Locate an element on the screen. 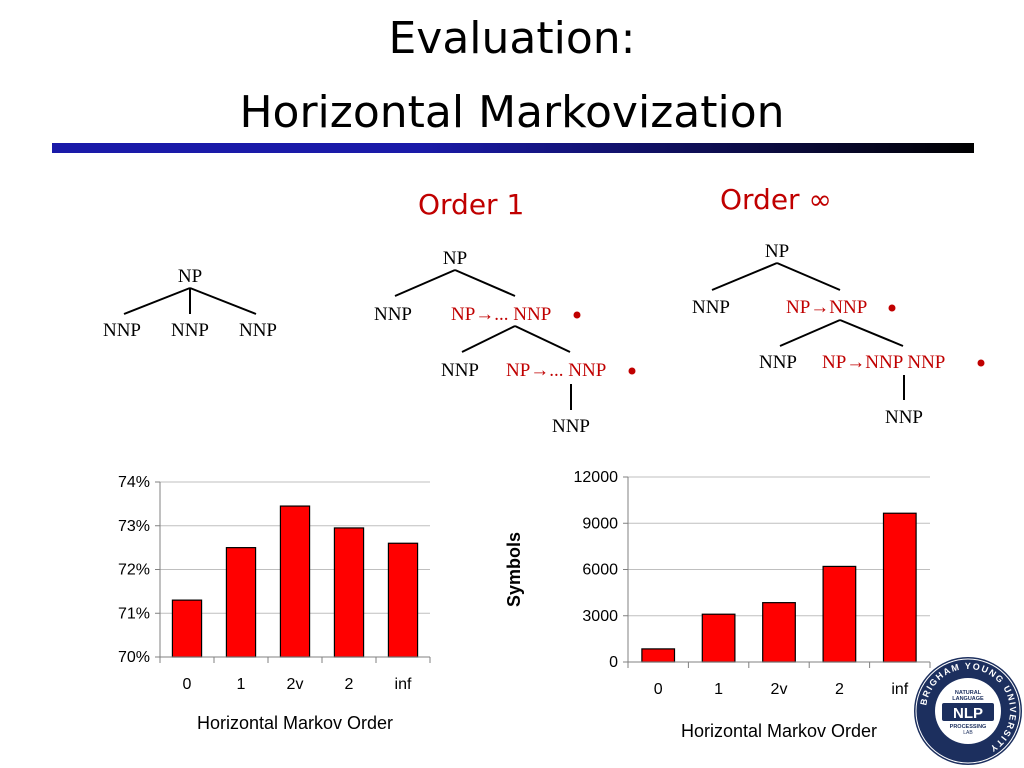 This screenshot has height=768, width=1024. y-tick-label: 6000 is located at coordinates (600, 570).